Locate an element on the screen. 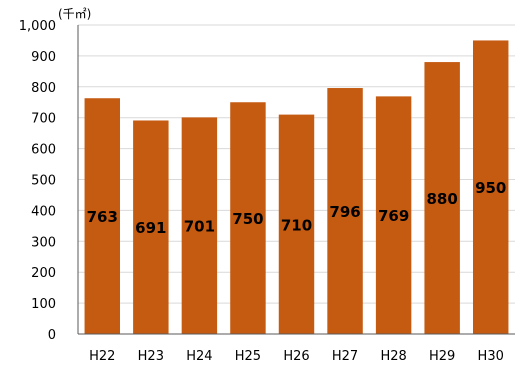  data-label: 691 is located at coordinates (150, 228).